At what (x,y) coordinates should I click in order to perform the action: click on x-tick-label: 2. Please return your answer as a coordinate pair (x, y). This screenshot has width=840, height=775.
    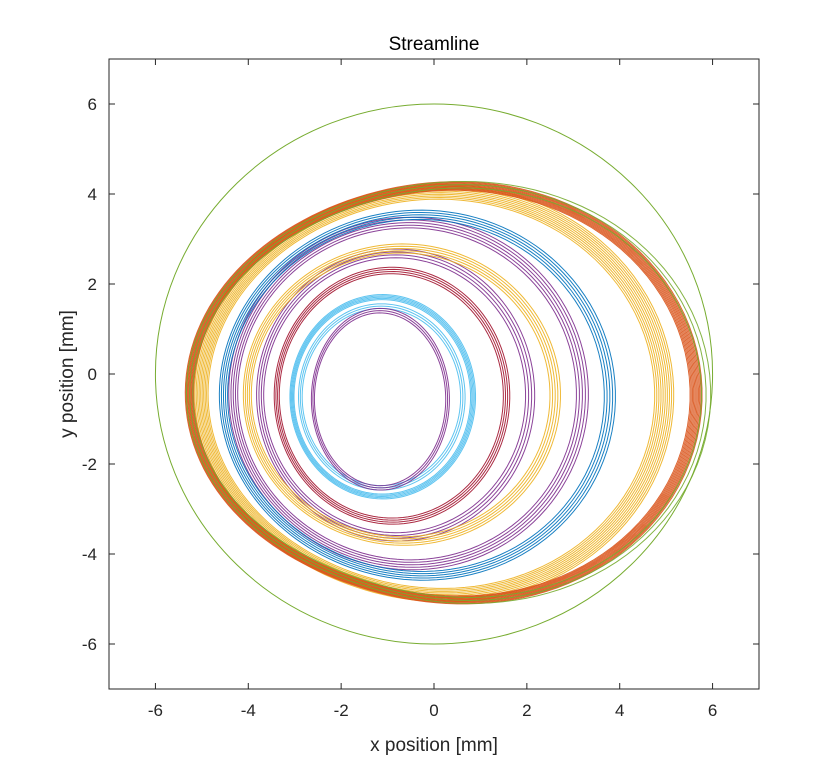
    Looking at the image, I should click on (526, 710).